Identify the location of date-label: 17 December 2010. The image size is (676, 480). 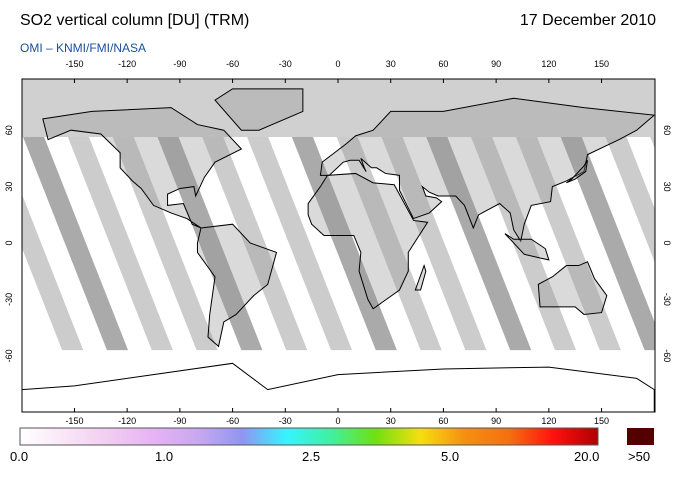
(587, 20).